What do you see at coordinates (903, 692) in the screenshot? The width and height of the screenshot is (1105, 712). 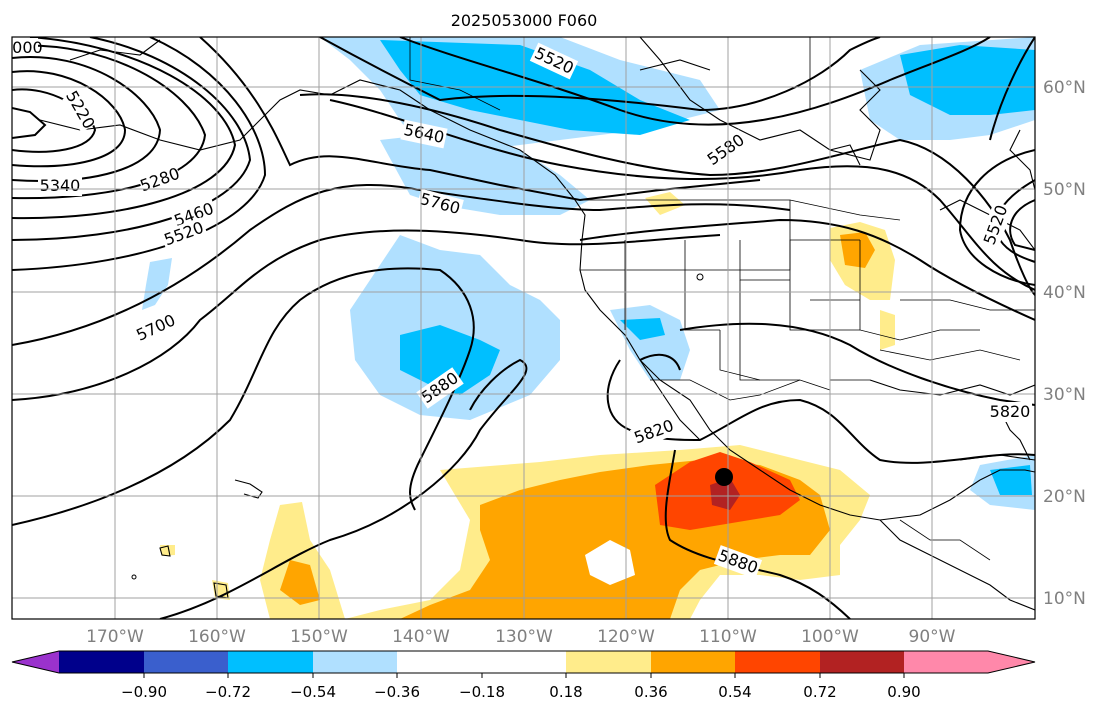 I see `colorbar-tick-label: 0.90` at bounding box center [903, 692].